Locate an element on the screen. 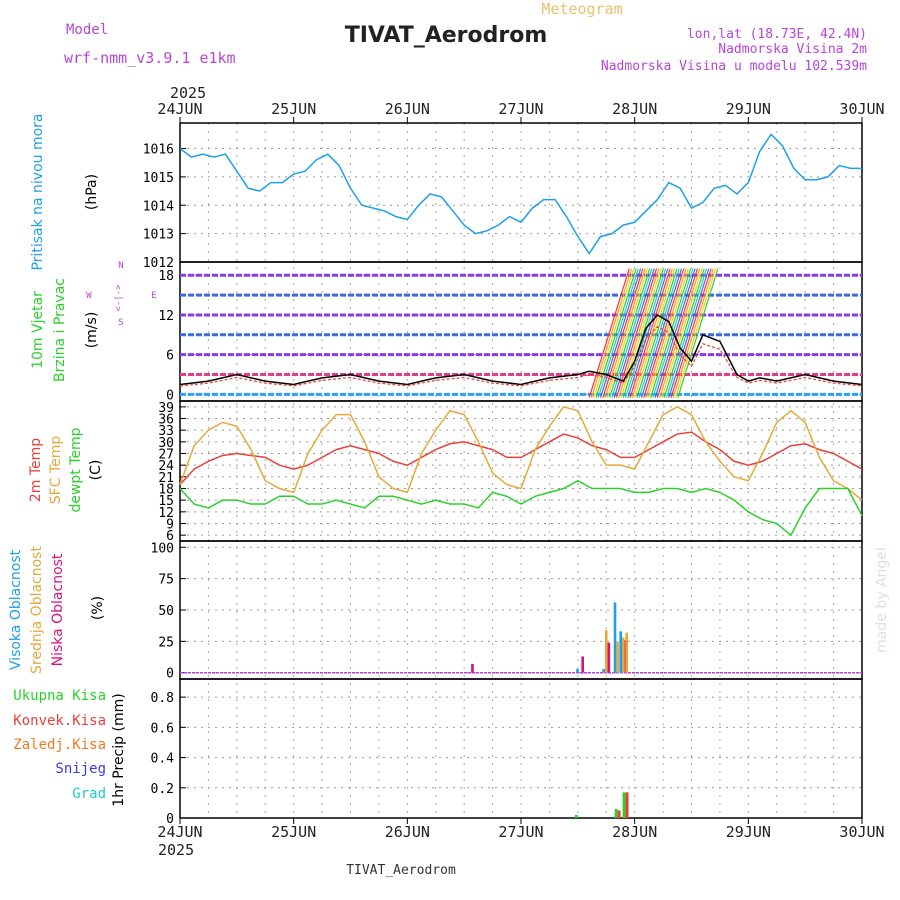  cloud-ylabel-b: Srednja Oblacnost is located at coordinates (37, 610).